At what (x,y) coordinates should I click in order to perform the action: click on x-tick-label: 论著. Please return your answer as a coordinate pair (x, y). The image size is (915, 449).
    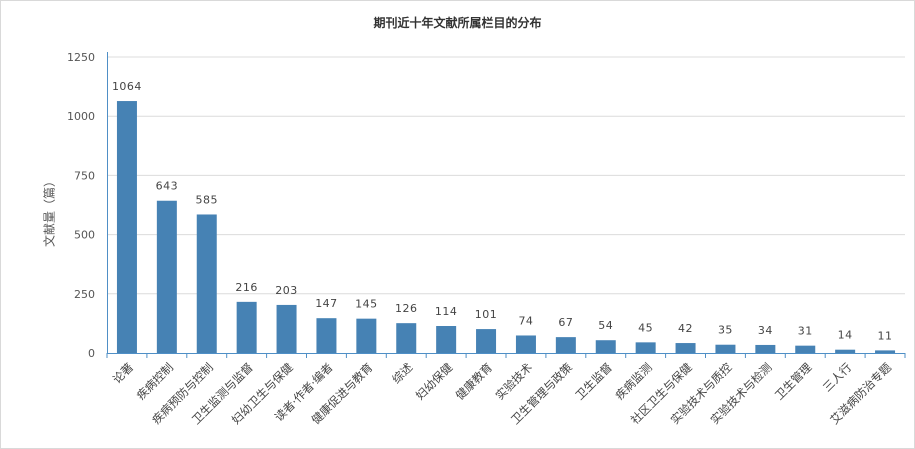
    Looking at the image, I should click on (123, 373).